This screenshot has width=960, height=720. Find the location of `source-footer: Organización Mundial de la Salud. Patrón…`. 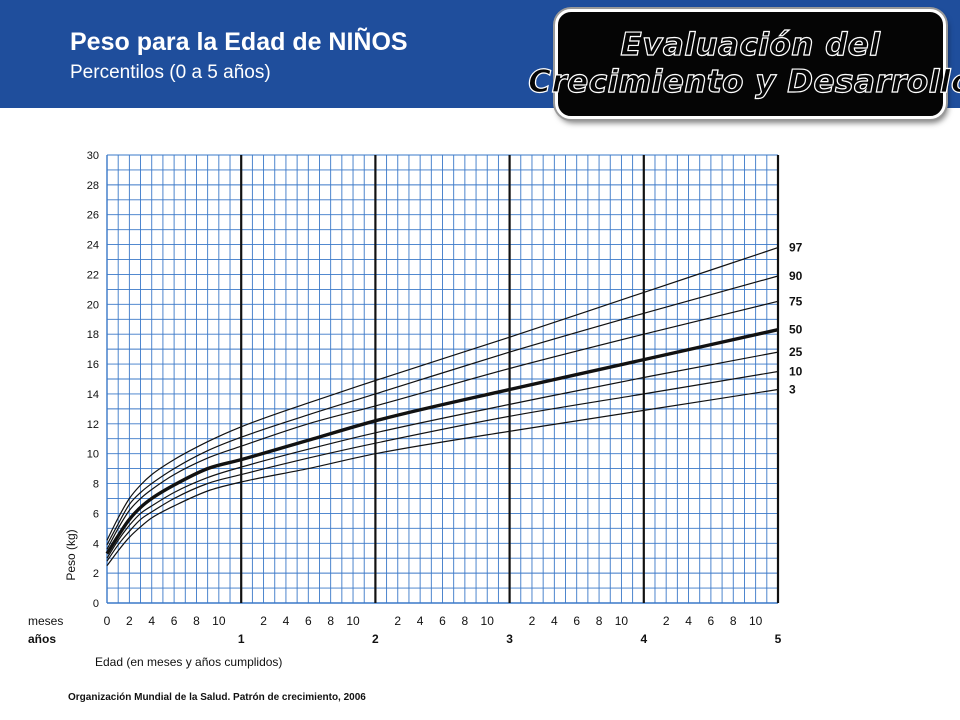

source-footer: Organización Mundial de la Salud. Patrón… is located at coordinates (217, 697).